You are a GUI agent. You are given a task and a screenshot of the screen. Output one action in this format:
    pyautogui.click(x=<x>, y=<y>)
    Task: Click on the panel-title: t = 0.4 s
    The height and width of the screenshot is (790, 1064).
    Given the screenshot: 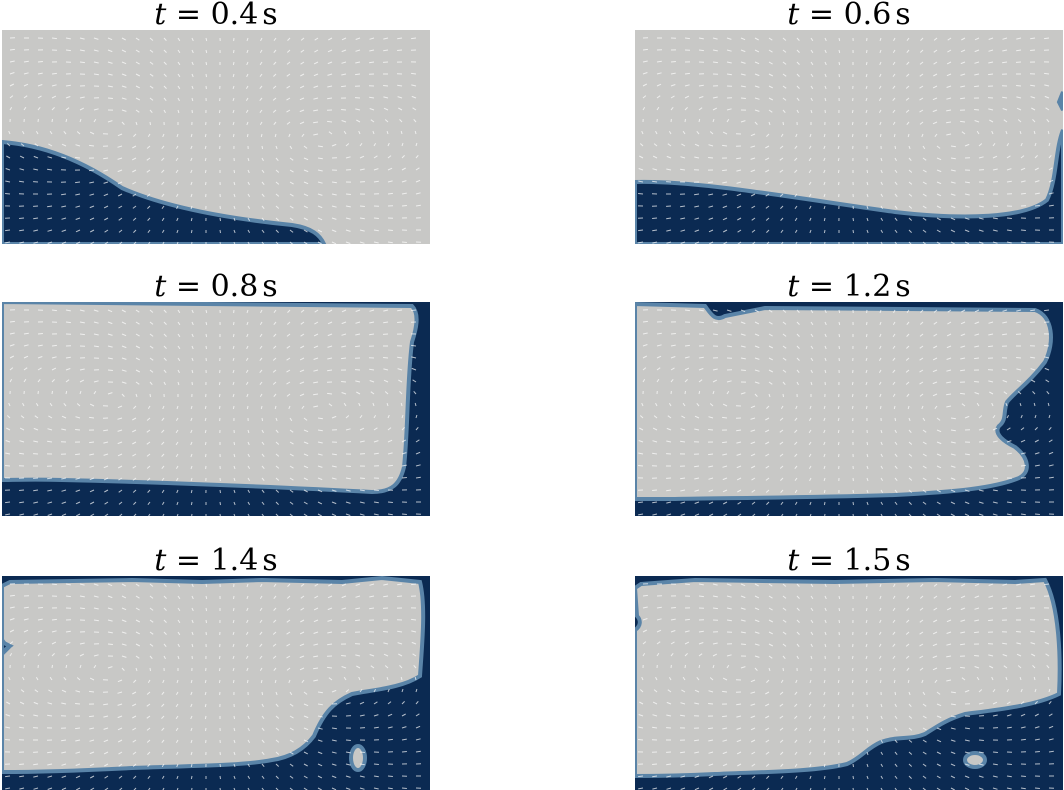 What is the action you would take?
    pyautogui.click(x=216, y=15)
    